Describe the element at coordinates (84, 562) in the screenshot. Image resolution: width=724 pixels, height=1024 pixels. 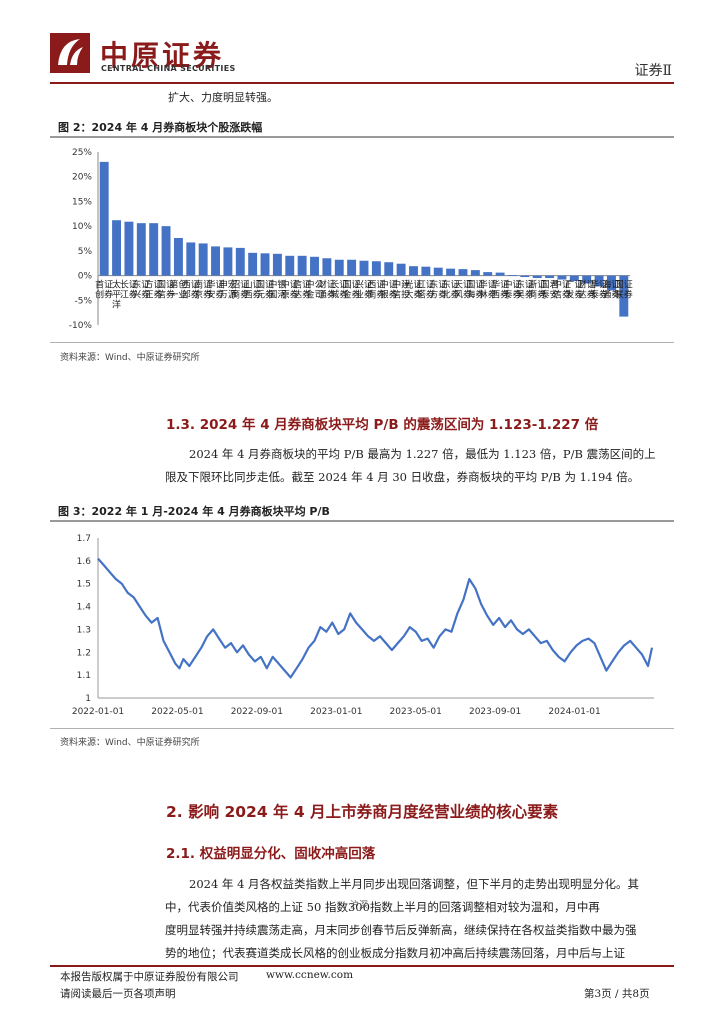
I see `y-tick-label: 1.6` at that location.